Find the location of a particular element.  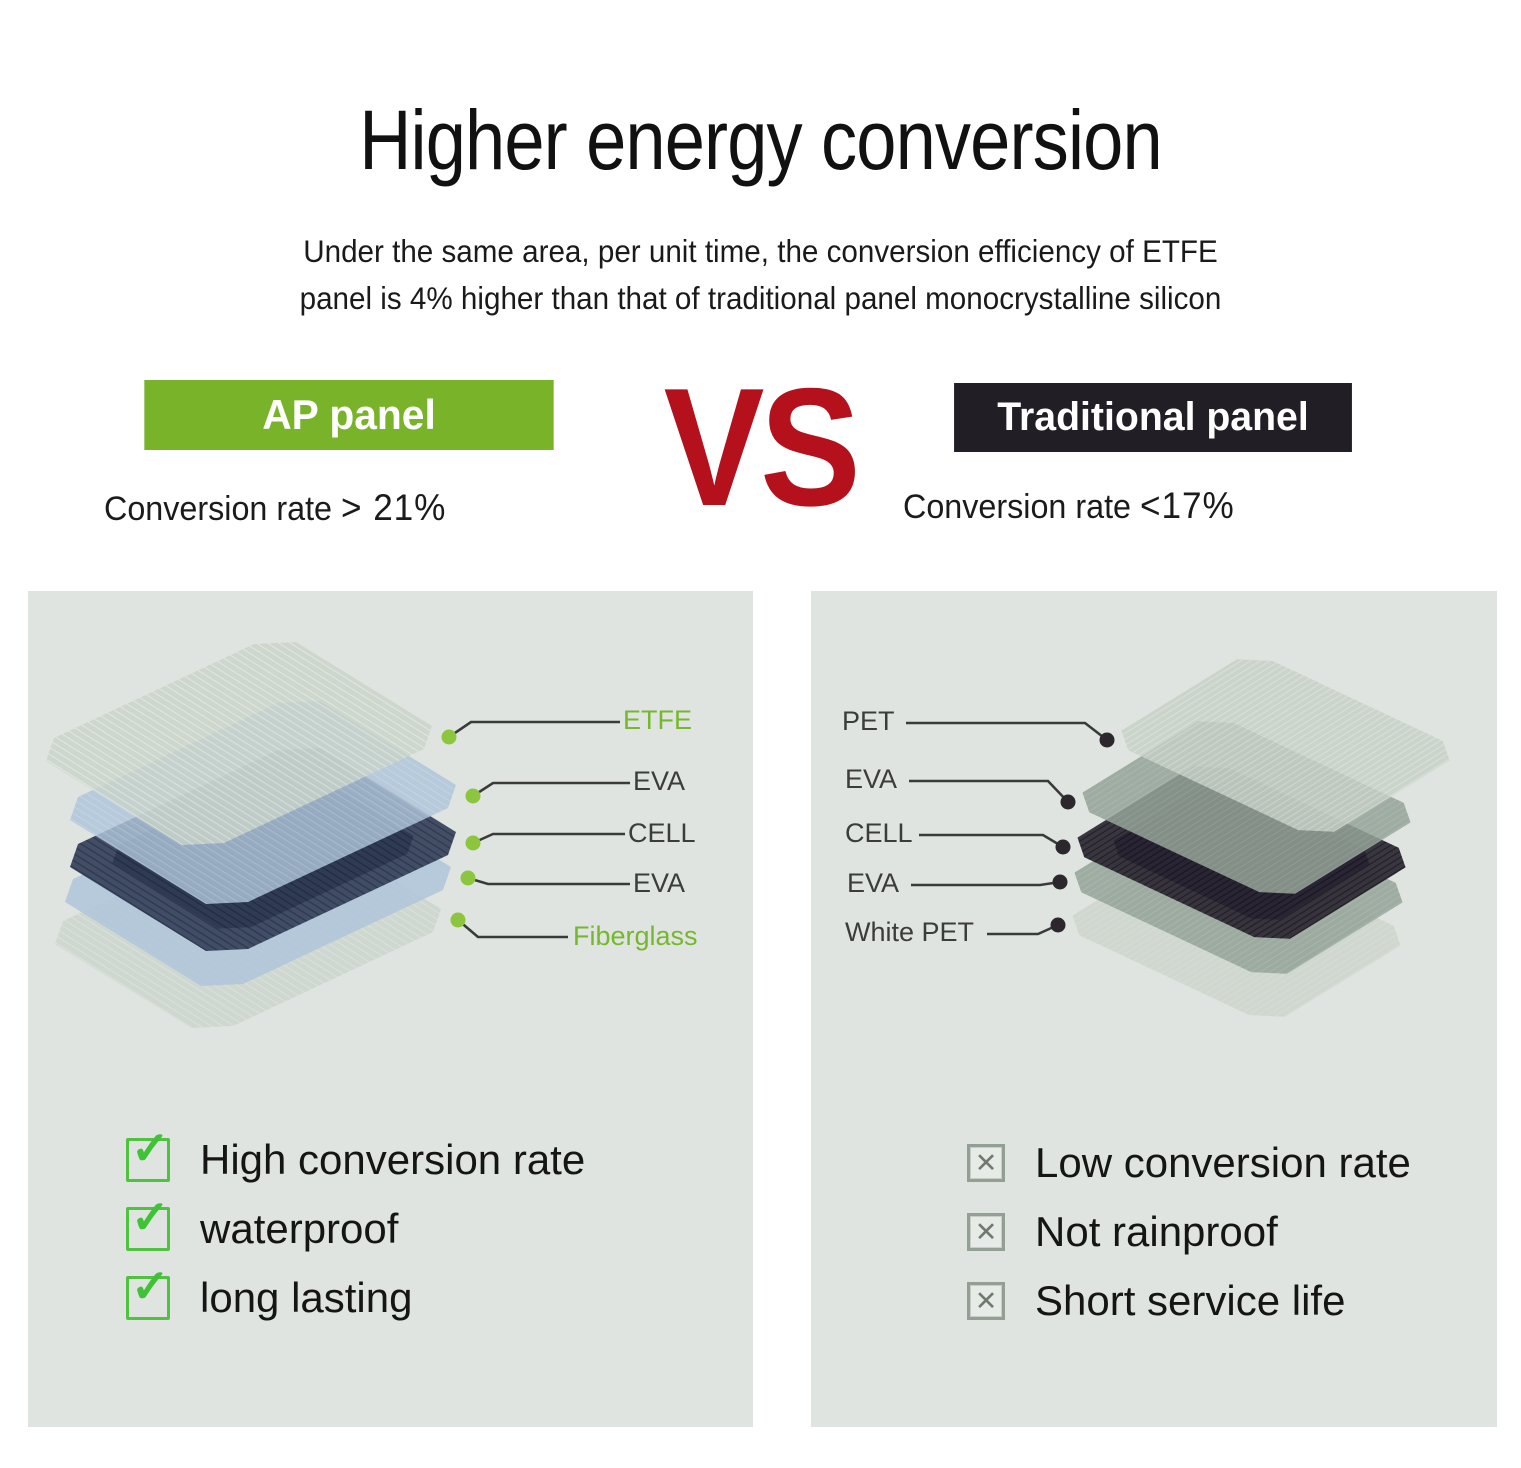

left-conversion-rate: Conversion rate > 21% is located at coordinates (275, 508).